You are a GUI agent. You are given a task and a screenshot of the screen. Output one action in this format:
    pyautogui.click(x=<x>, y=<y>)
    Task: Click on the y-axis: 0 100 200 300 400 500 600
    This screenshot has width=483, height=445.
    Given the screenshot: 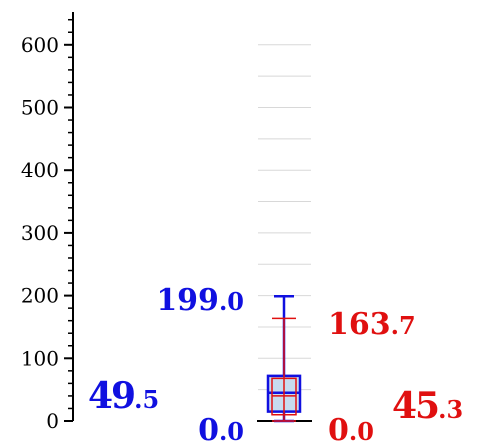 What is the action you would take?
    pyautogui.click(x=47, y=222)
    